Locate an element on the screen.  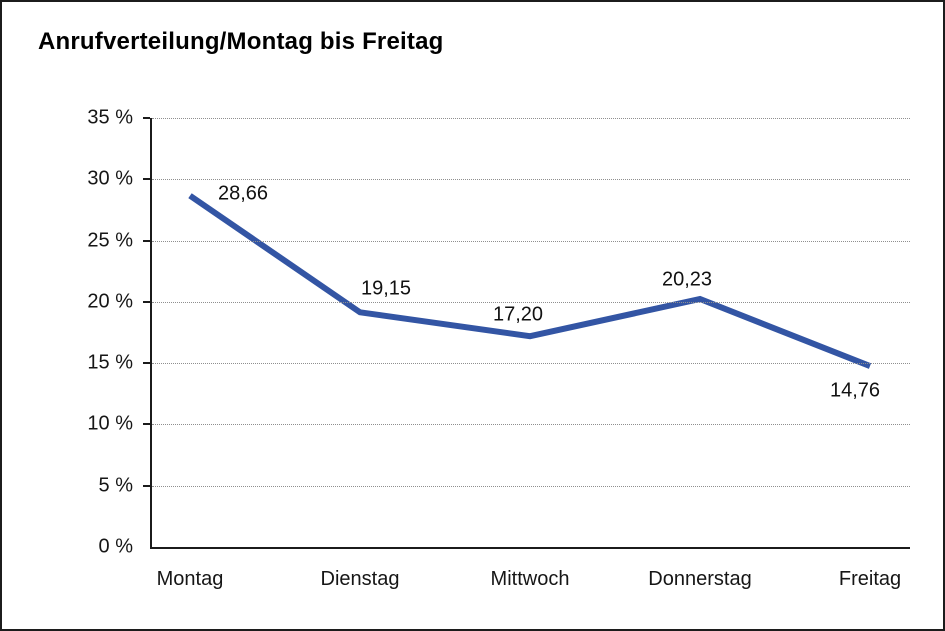
data-point-label: 19,15 is located at coordinates (386, 288).